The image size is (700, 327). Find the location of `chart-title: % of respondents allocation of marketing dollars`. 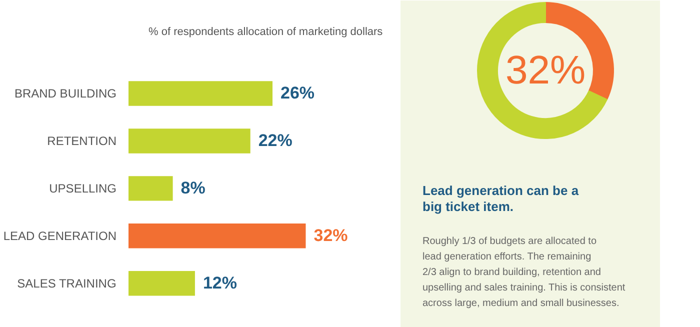

chart-title: % of respondents allocation of marketing dollars is located at coordinates (266, 32).